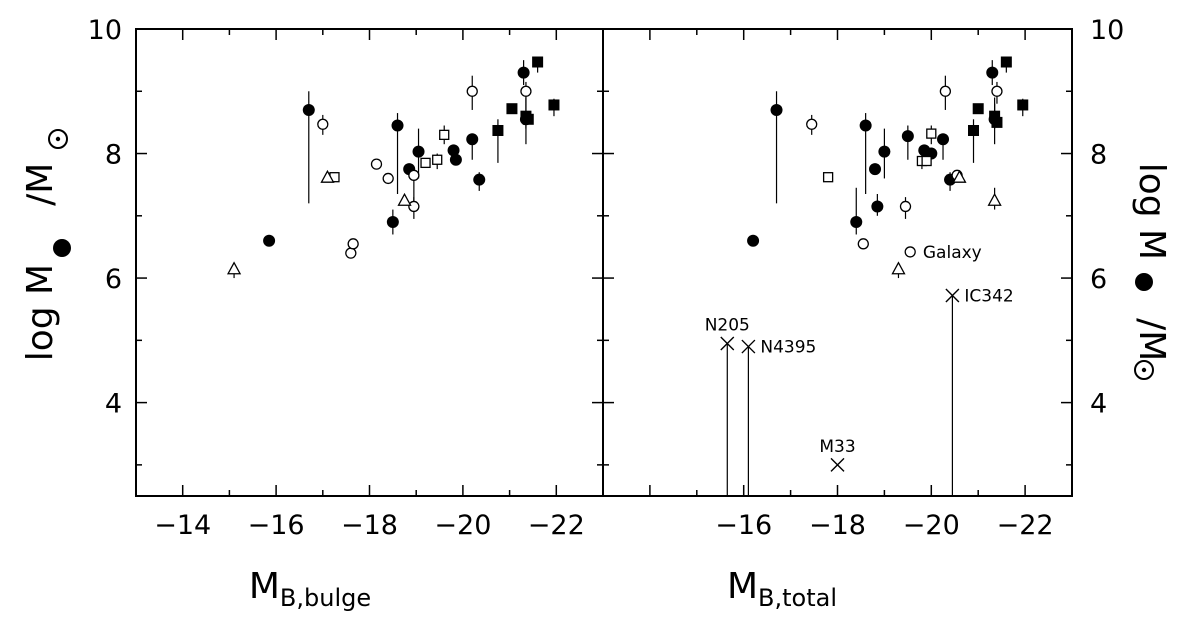 The width and height of the screenshot is (1196, 618). What do you see at coordinates (988, 297) in the screenshot?
I see `point-label: IC342` at bounding box center [988, 297].